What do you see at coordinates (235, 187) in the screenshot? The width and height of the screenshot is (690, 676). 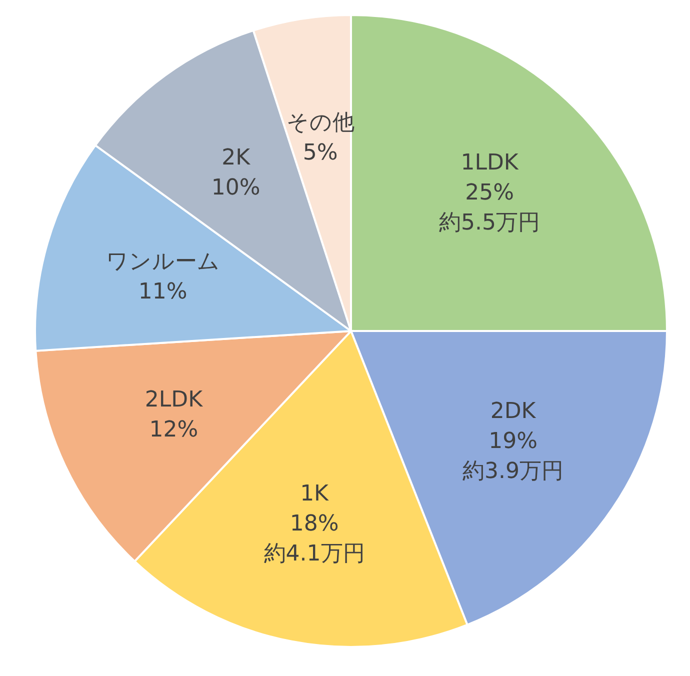 I see `data-label: 10%` at bounding box center [235, 187].